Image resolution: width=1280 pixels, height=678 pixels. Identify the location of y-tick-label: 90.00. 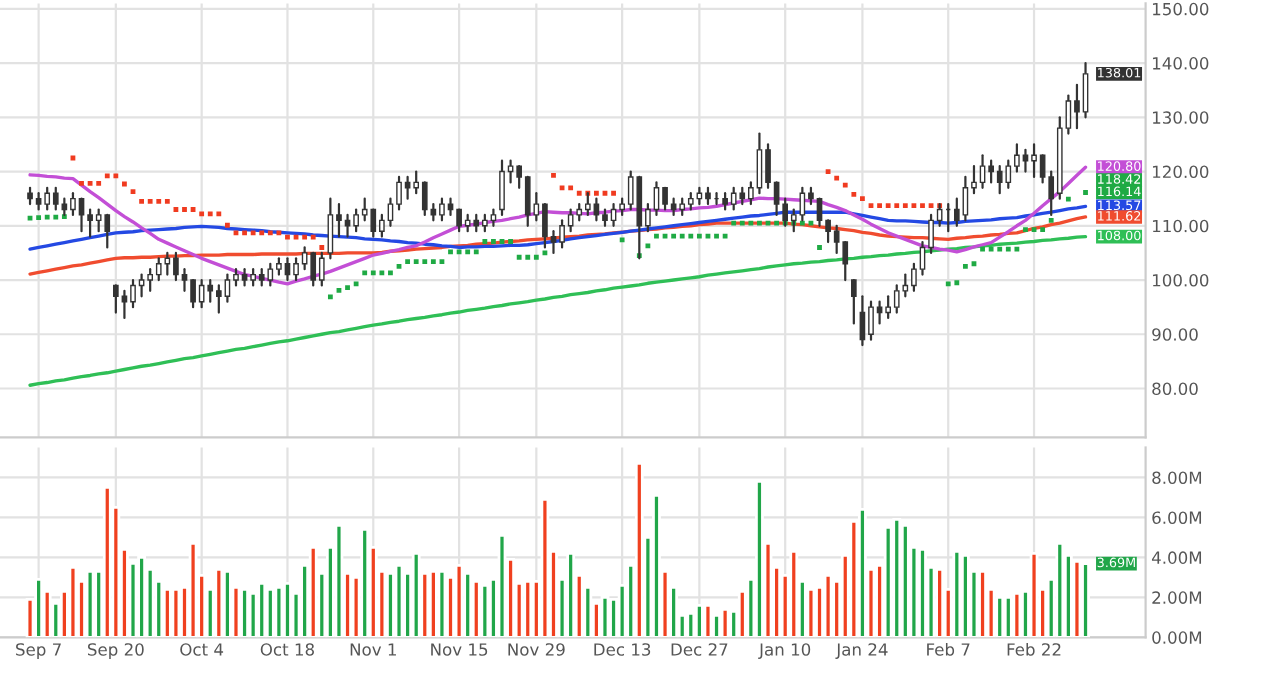
(1175, 334).